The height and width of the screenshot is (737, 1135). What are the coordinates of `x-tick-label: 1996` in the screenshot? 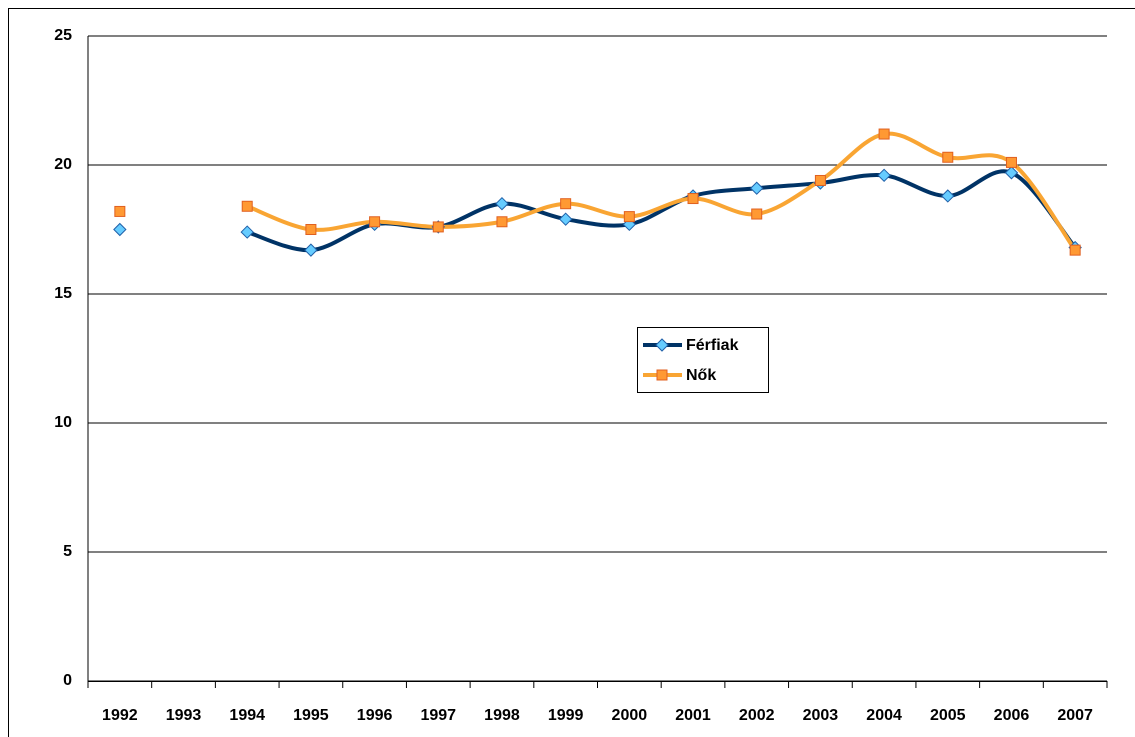 It's located at (375, 715).